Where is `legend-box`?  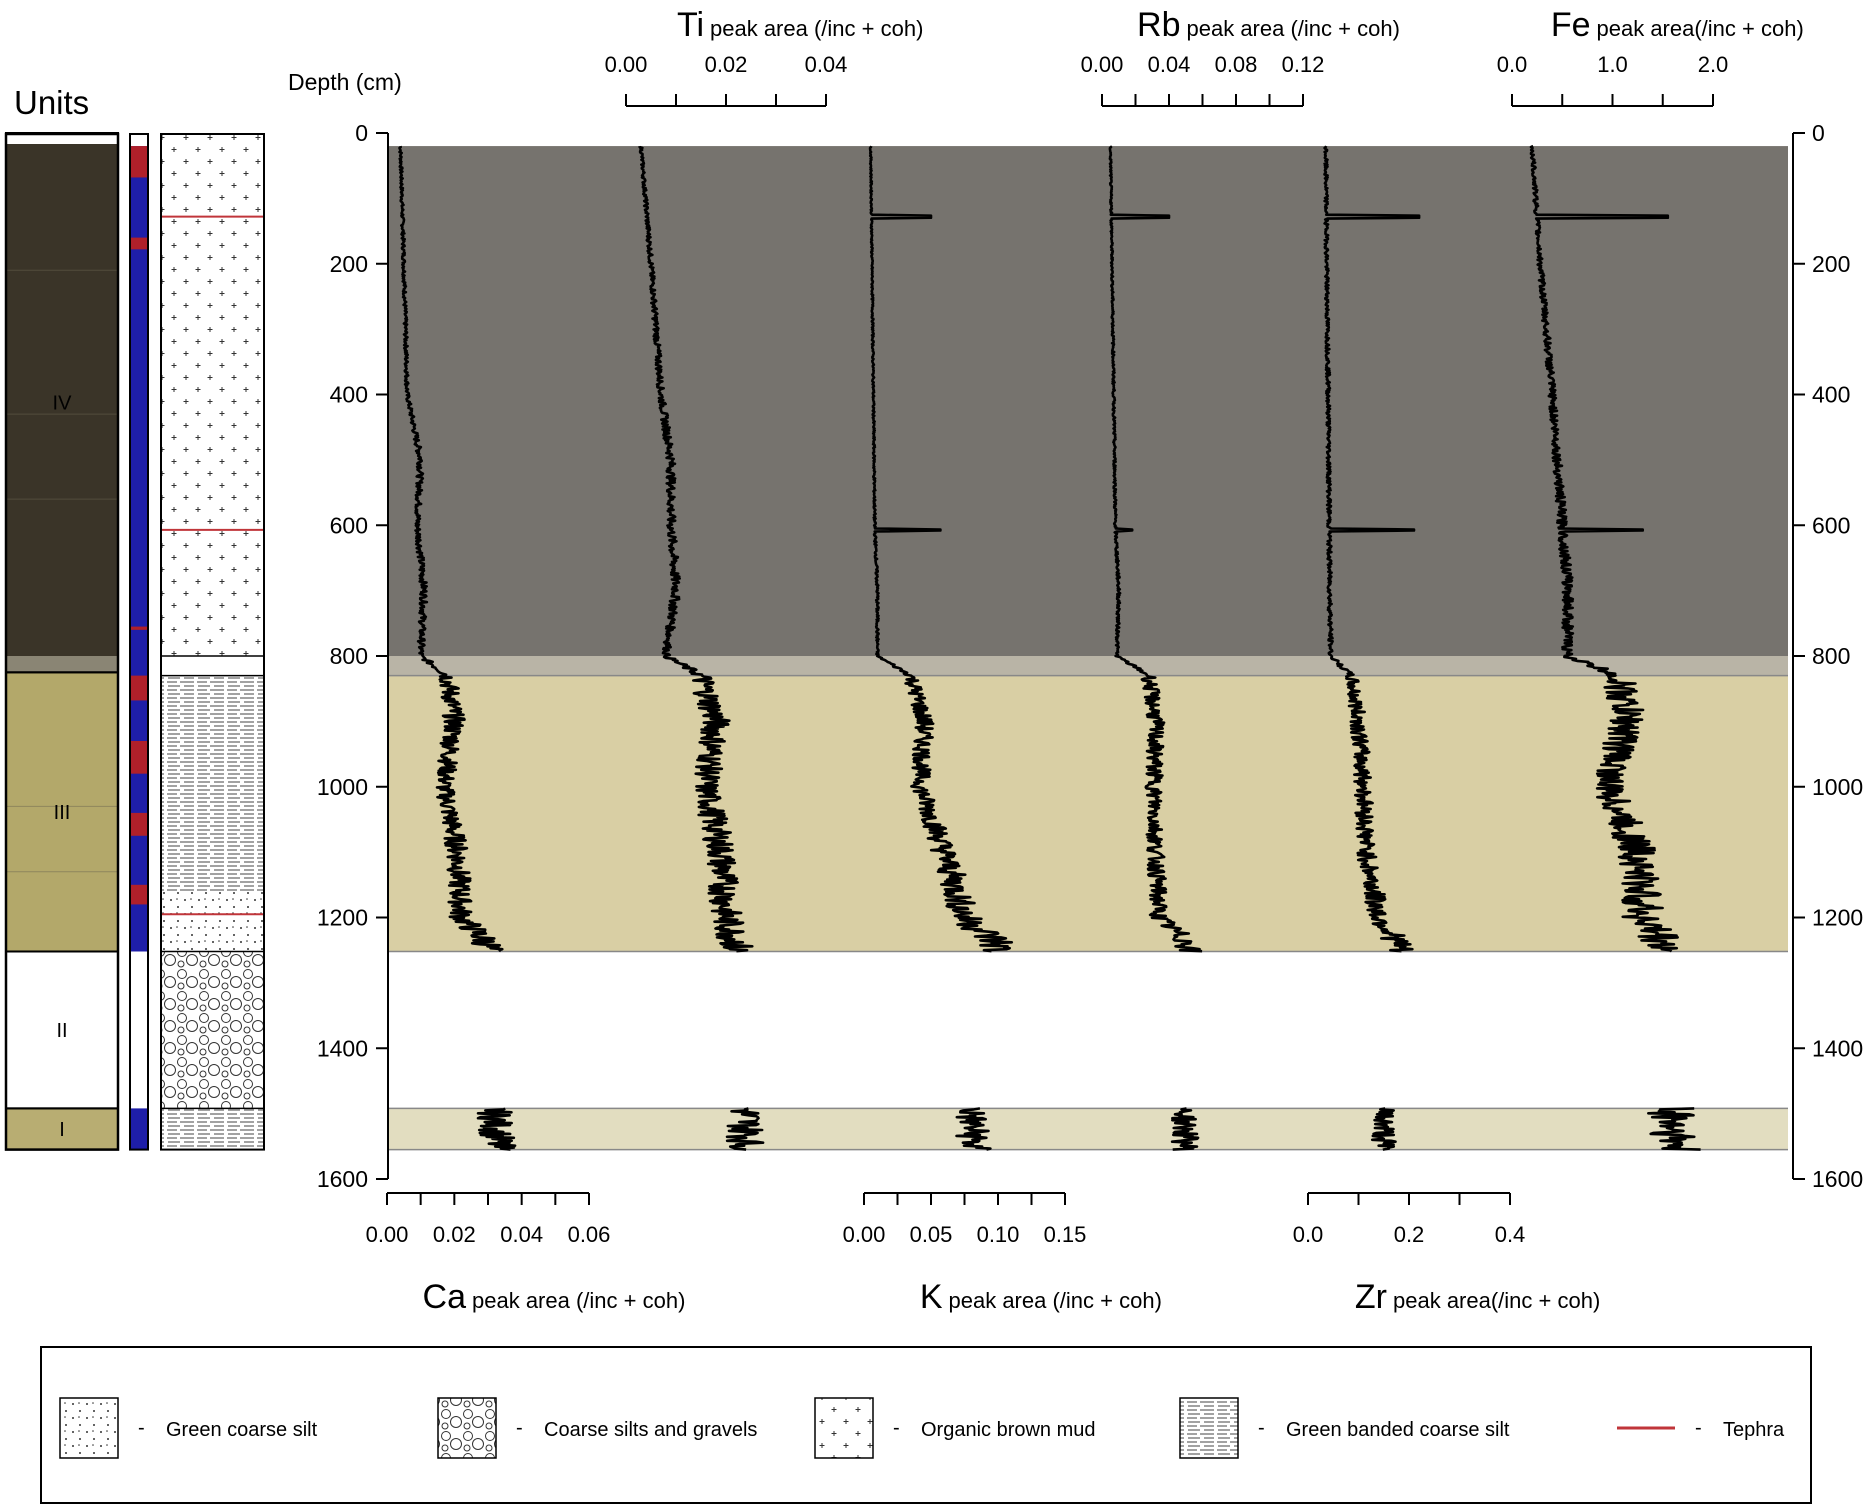
legend-box is located at coordinates (926, 1425).